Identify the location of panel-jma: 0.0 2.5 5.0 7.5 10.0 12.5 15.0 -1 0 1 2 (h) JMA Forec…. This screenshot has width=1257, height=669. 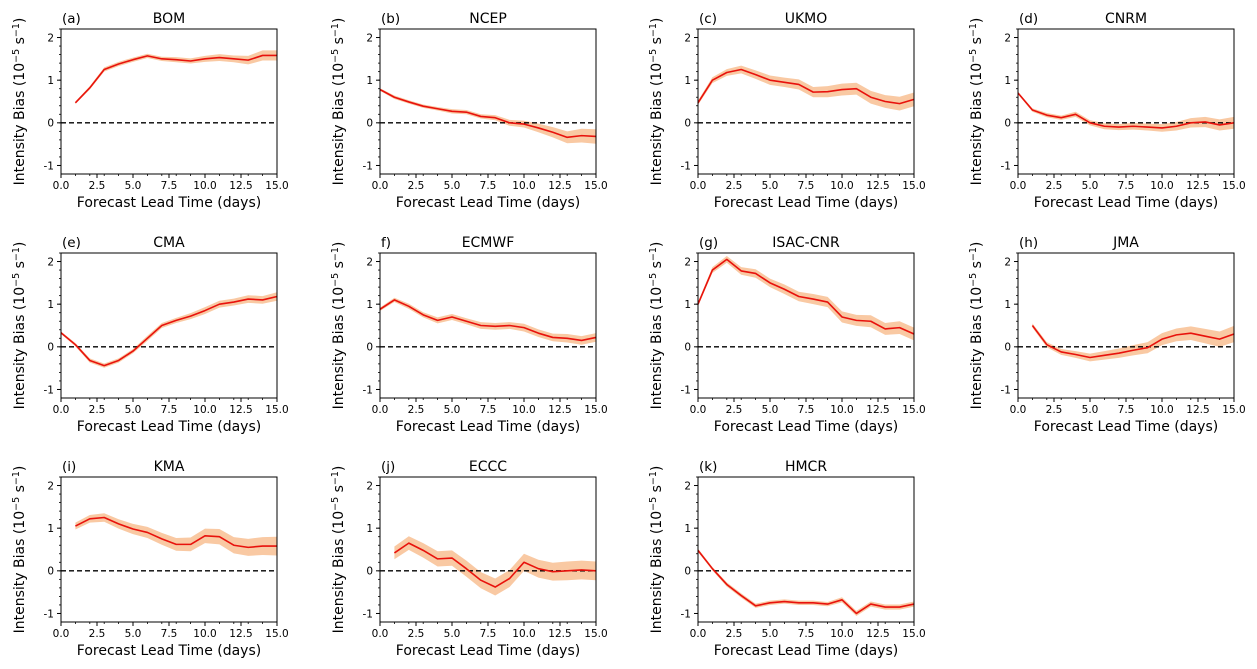
(1107, 335).